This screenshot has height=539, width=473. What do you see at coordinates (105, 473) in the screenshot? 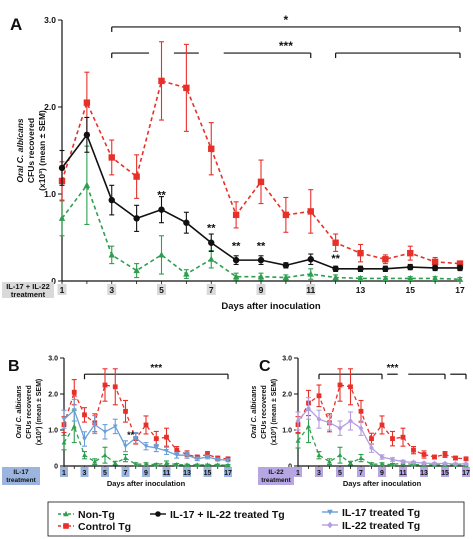
I see `x-tick-label: 5` at bounding box center [105, 473].